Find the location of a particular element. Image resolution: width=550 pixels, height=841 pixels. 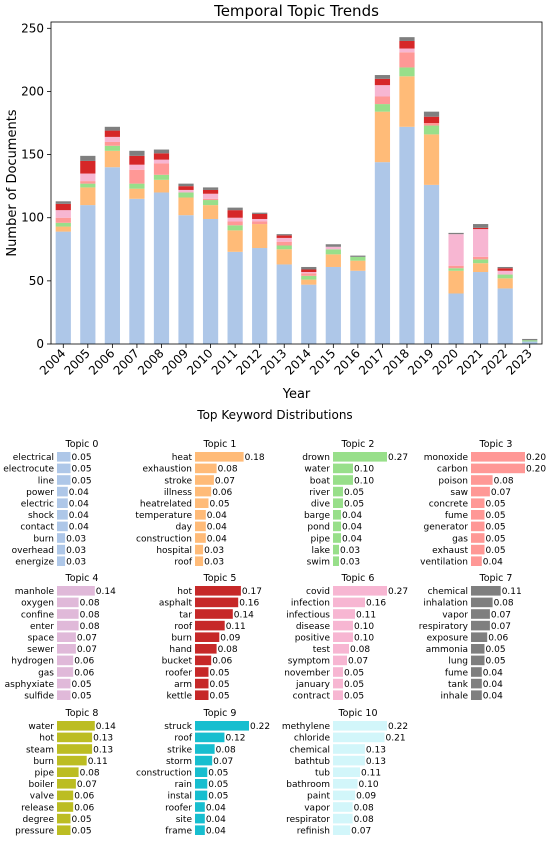

keyword-label: respiratory is located at coordinates (444, 627).